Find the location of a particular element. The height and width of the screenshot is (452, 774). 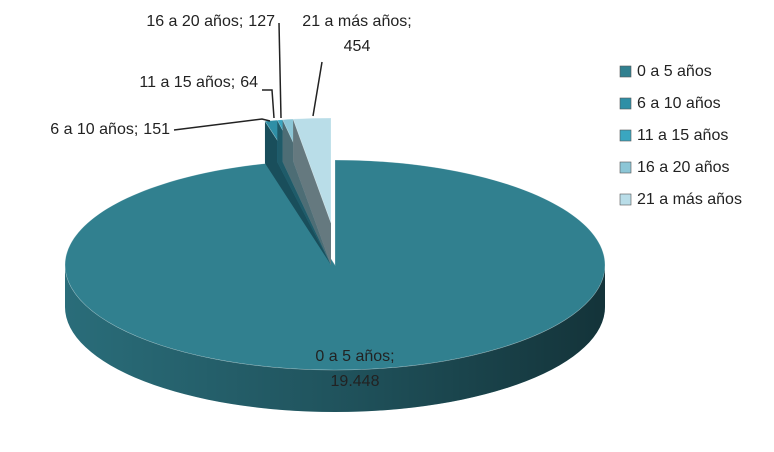

data-label: 6 a 10 años; 151 is located at coordinates (110, 129).